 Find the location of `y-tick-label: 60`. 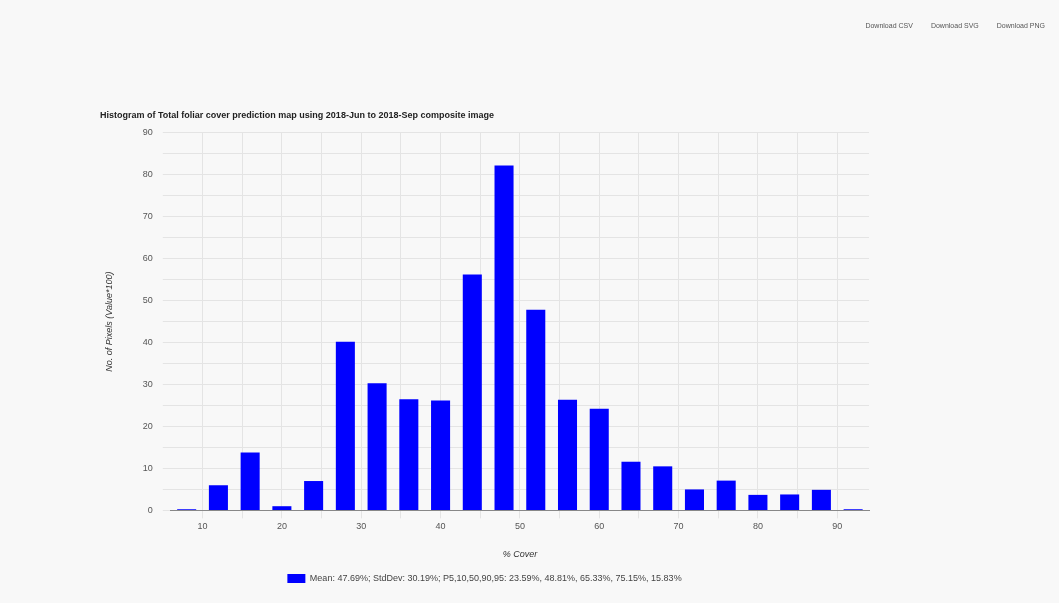

y-tick-label: 60 is located at coordinates (147, 258).